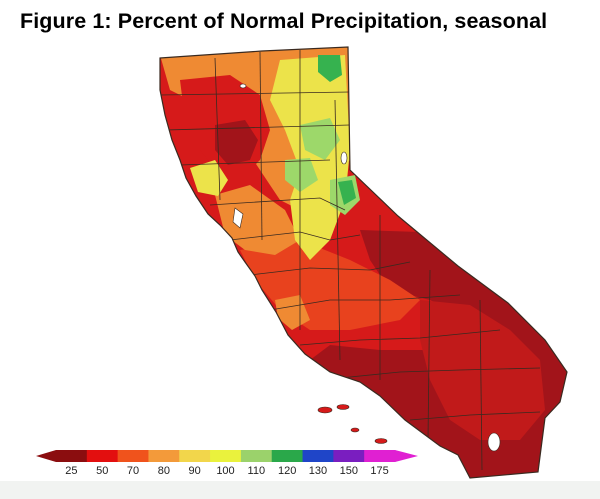 The image size is (600, 499). What do you see at coordinates (292, 312) in the screenshot?
I see `zone-orange-central-coast` at bounding box center [292, 312].